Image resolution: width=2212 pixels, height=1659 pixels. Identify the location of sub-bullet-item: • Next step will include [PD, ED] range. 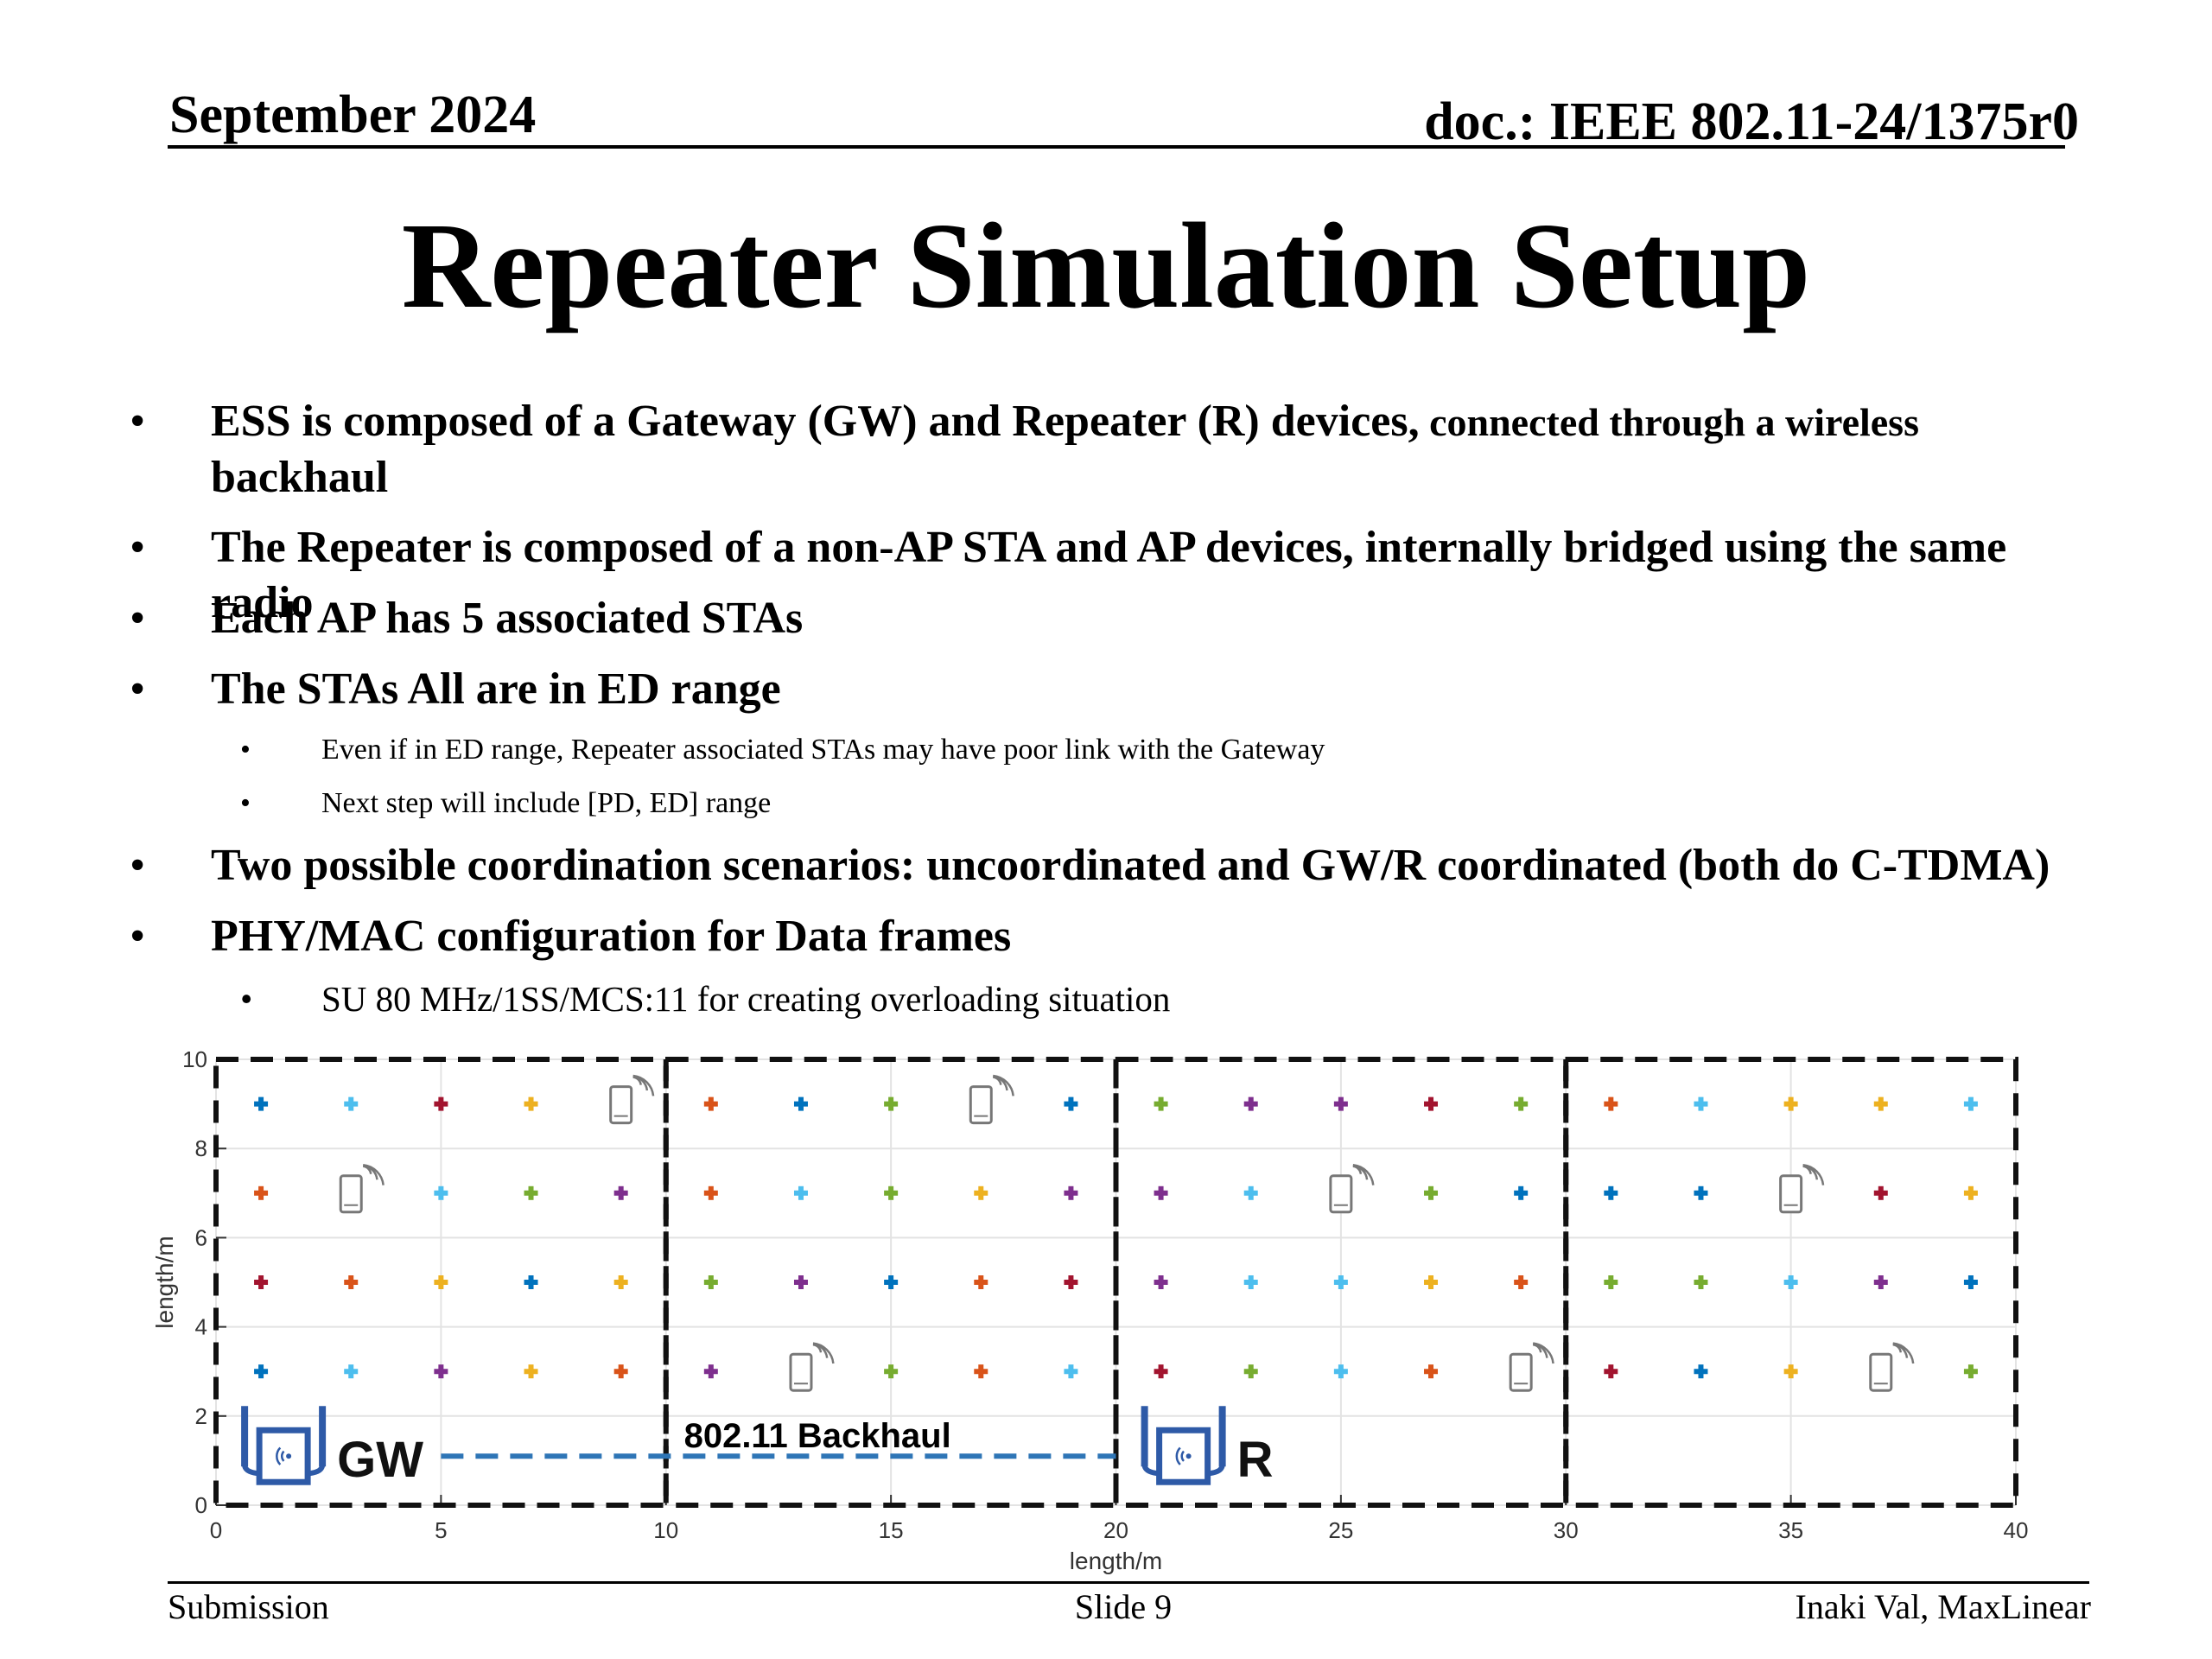
(506, 803).